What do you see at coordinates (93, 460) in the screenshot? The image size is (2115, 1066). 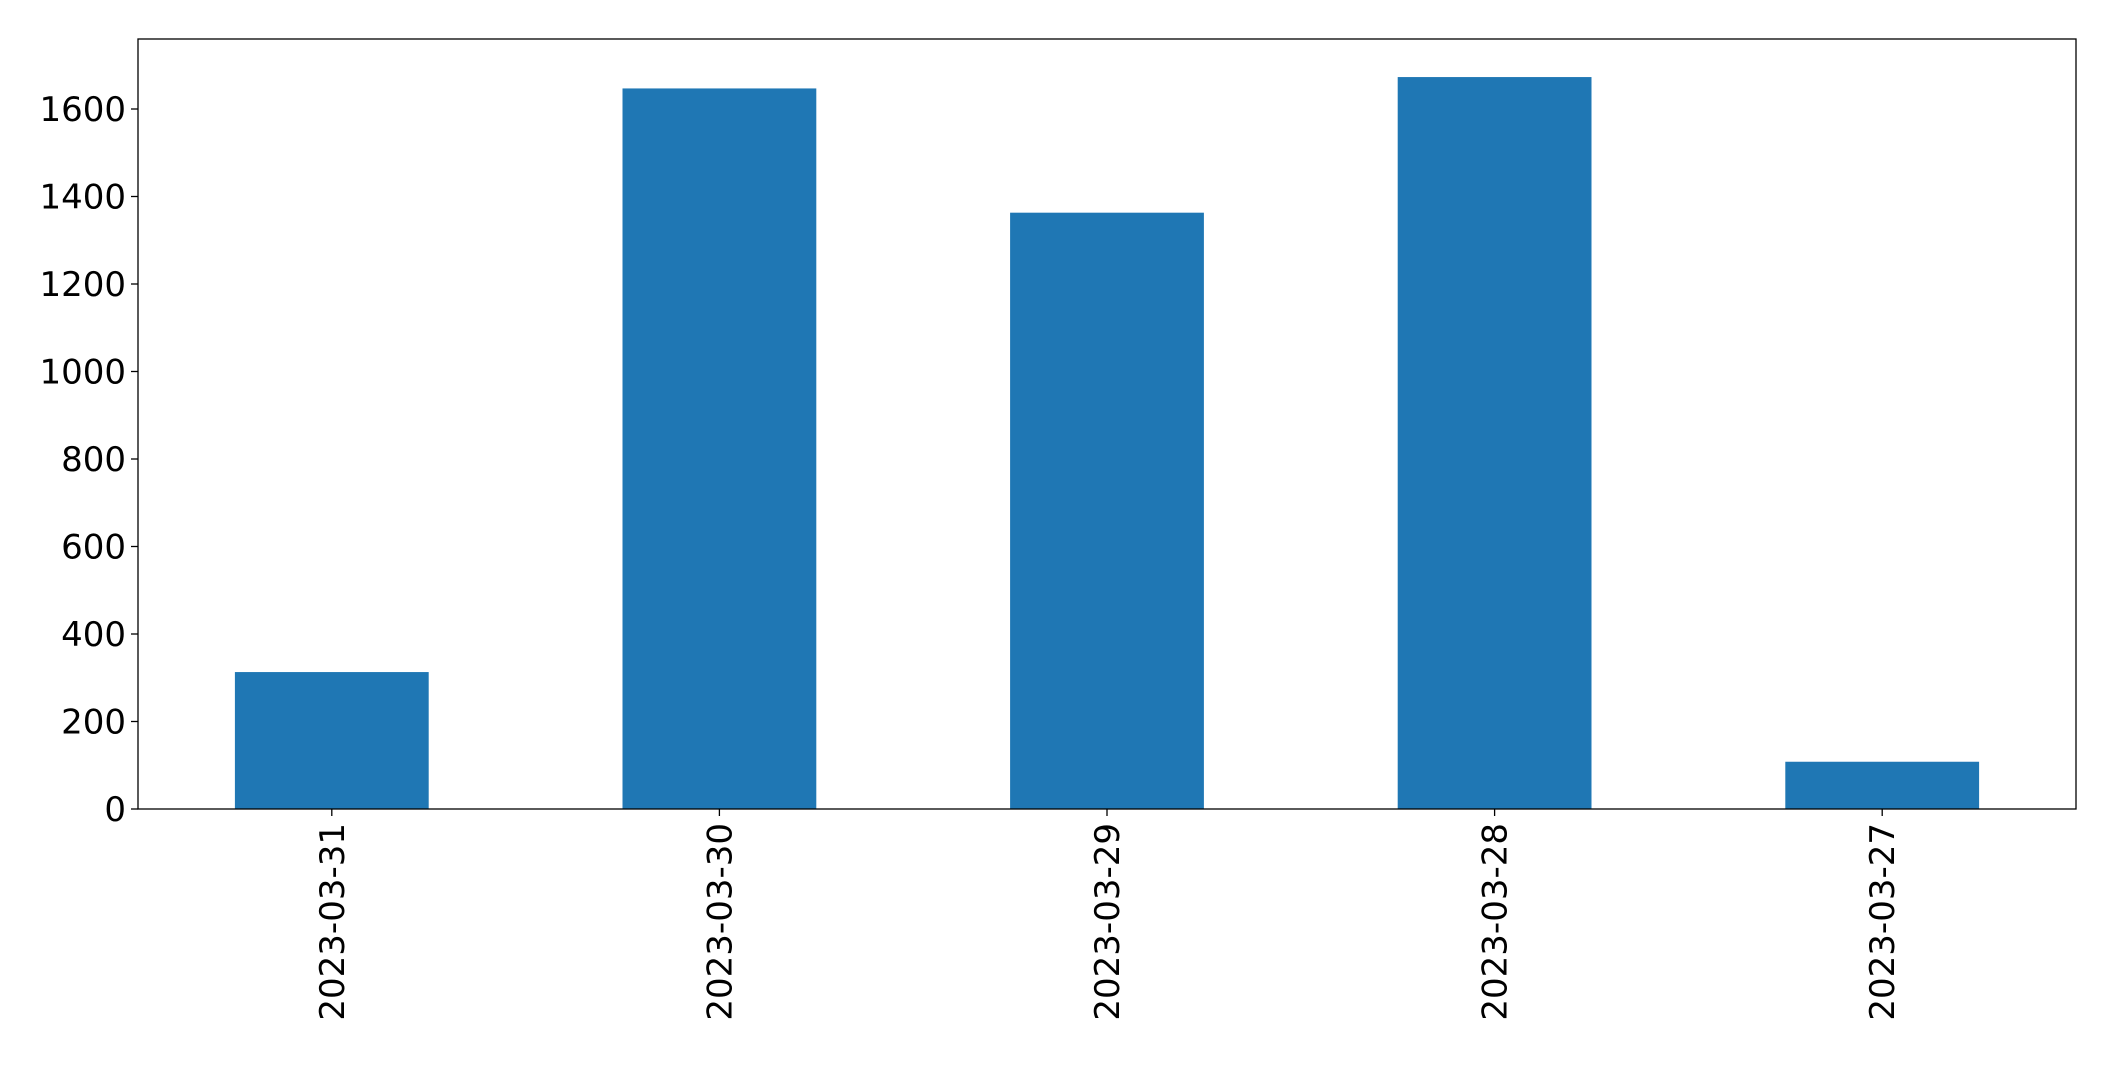 I see `y-tick-label: 800` at bounding box center [93, 460].